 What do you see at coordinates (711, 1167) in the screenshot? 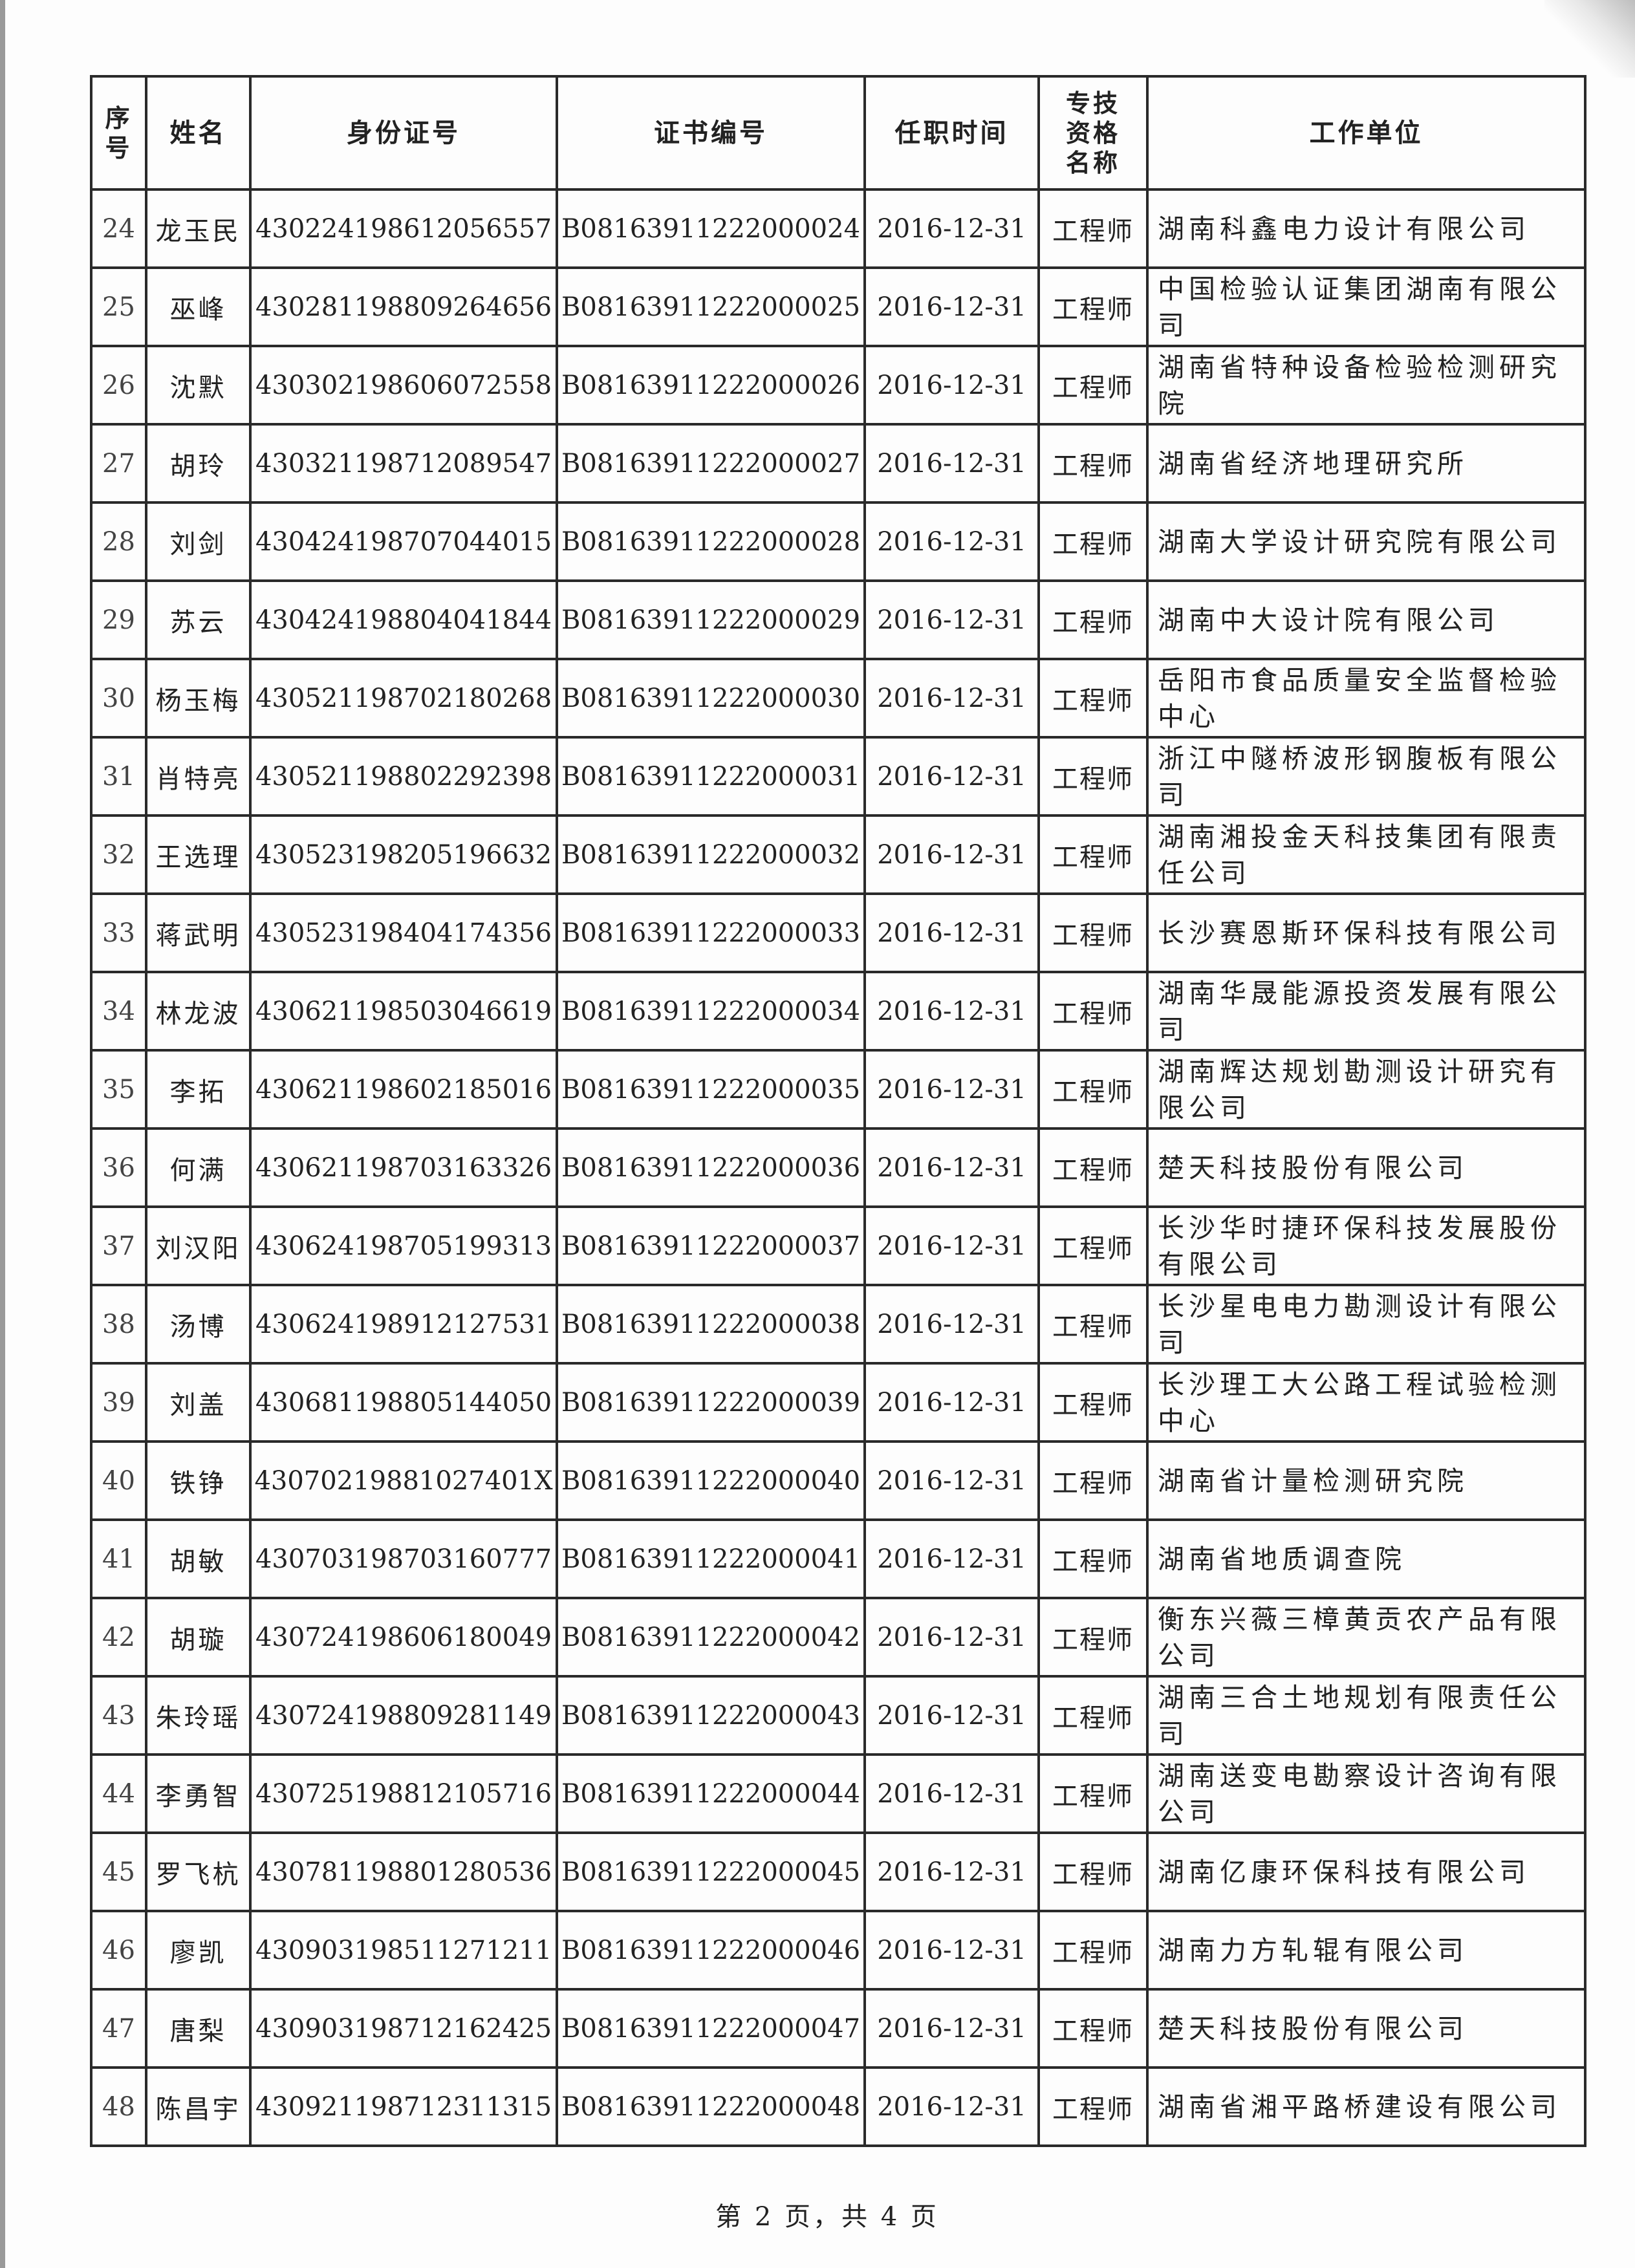
I see `cell-cert-number: B08163911222000036` at bounding box center [711, 1167].